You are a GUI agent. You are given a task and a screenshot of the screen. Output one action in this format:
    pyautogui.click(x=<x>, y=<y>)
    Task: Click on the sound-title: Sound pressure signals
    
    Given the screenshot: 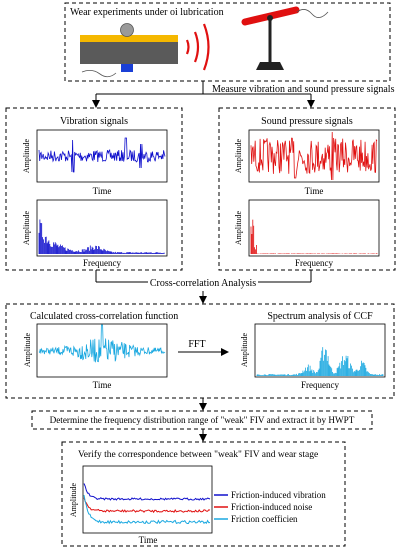 What is the action you would take?
    pyautogui.click(x=307, y=121)
    